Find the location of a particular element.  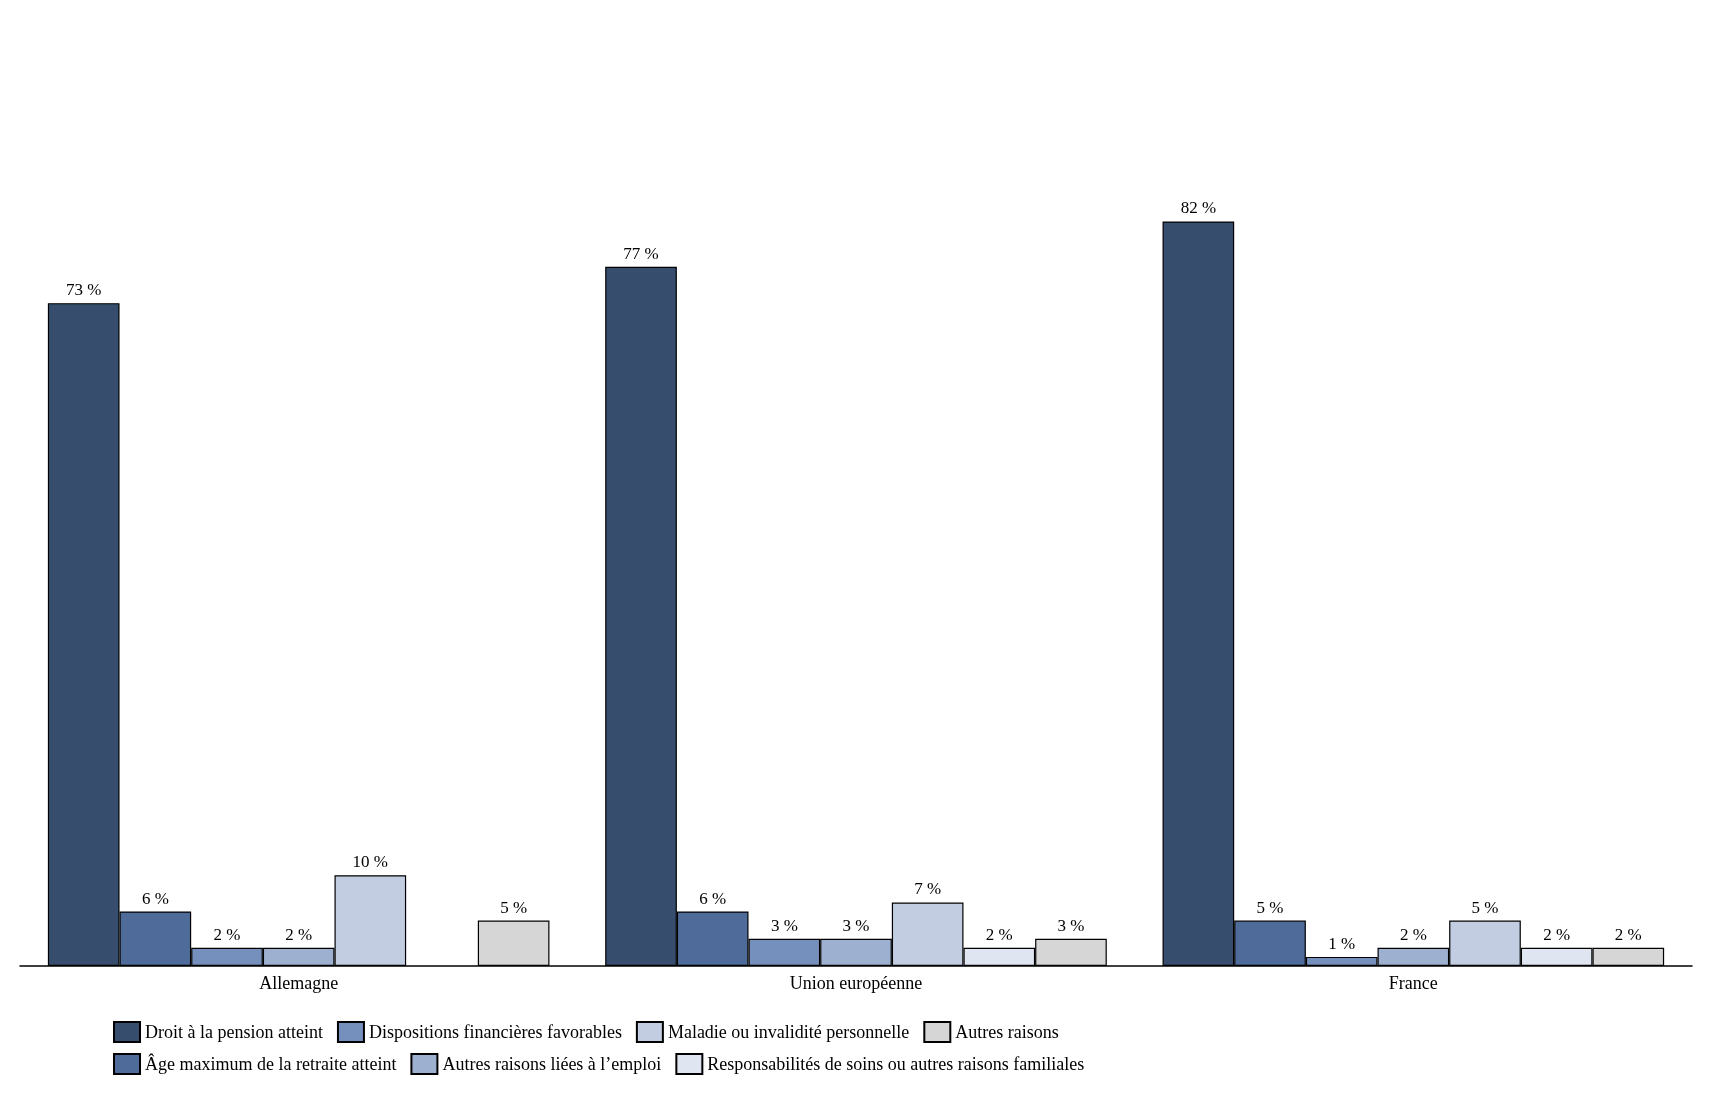

data-label: 7 % is located at coordinates (928, 889).